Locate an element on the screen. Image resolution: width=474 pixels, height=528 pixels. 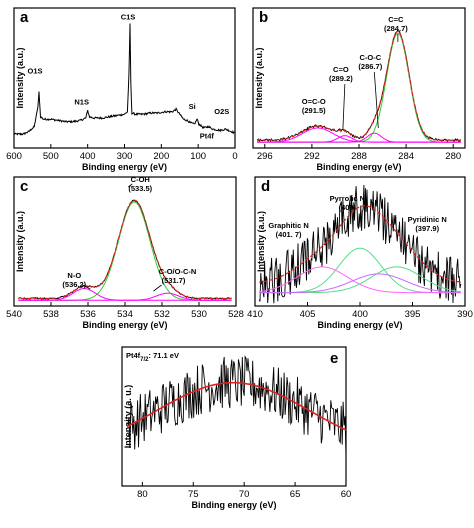
x-tick-label: 60 is located at coordinates (346, 494).